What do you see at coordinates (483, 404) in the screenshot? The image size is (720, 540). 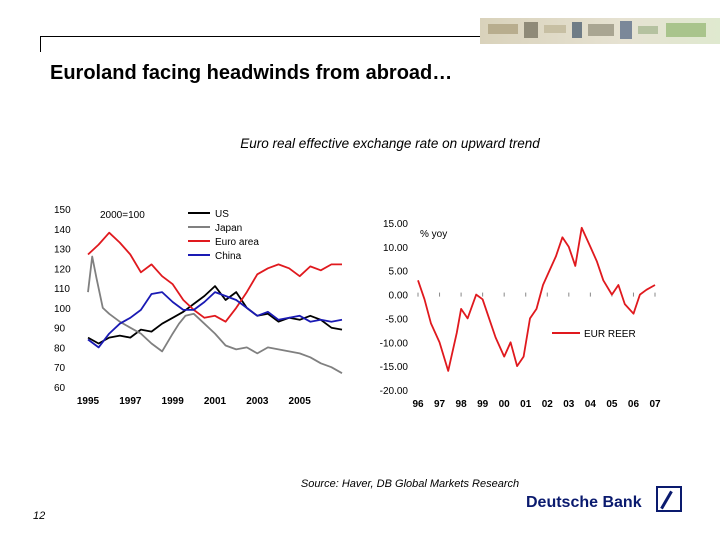 I see `x-tick-label: 99` at bounding box center [483, 404].